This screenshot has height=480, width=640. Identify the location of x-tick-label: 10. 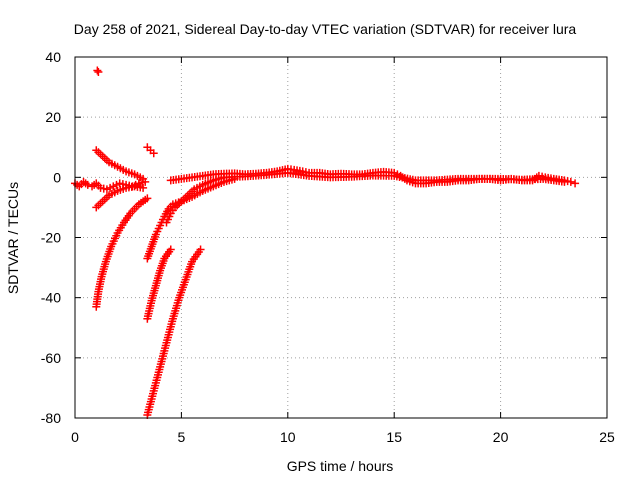
(288, 437).